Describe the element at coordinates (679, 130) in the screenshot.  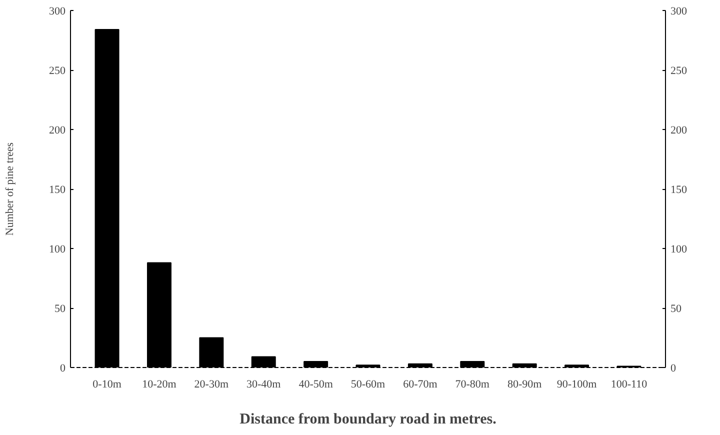
I see `y2-tick-label: 200` at that location.